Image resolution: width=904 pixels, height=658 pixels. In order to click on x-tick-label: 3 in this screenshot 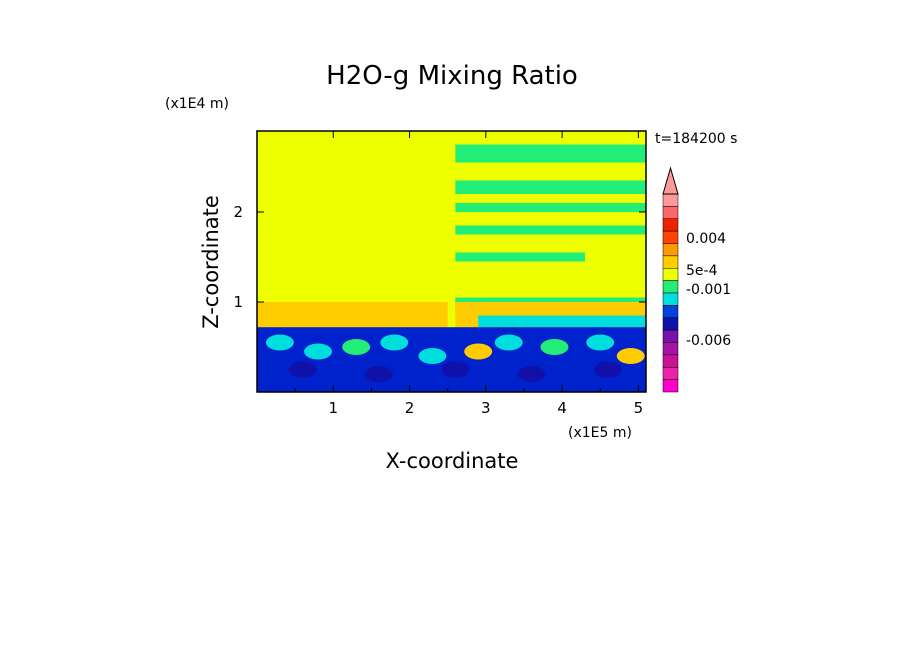, I will do `click(486, 408)`.